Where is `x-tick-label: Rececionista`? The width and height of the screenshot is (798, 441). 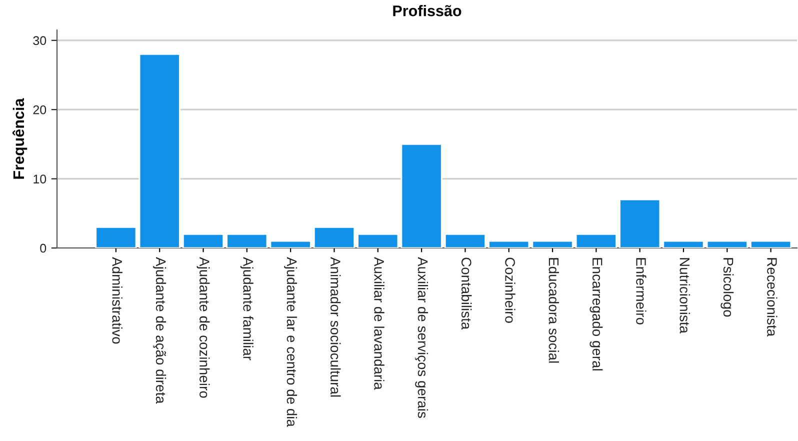 x-tick-label: Rececionista is located at coordinates (772, 297).